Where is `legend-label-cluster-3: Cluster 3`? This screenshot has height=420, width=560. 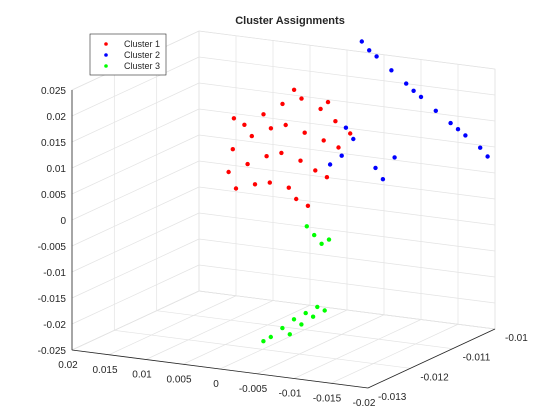 legend-label-cluster-3: Cluster 3 is located at coordinates (142, 66).